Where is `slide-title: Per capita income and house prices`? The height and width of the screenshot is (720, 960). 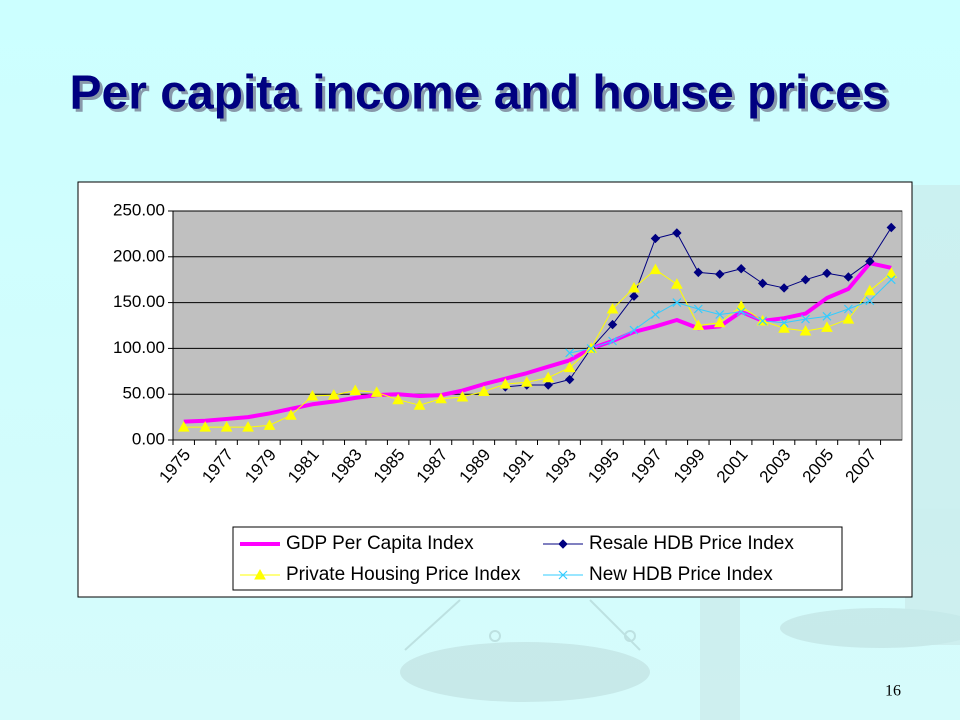
slide-title: Per capita income and house prices is located at coordinates (479, 93).